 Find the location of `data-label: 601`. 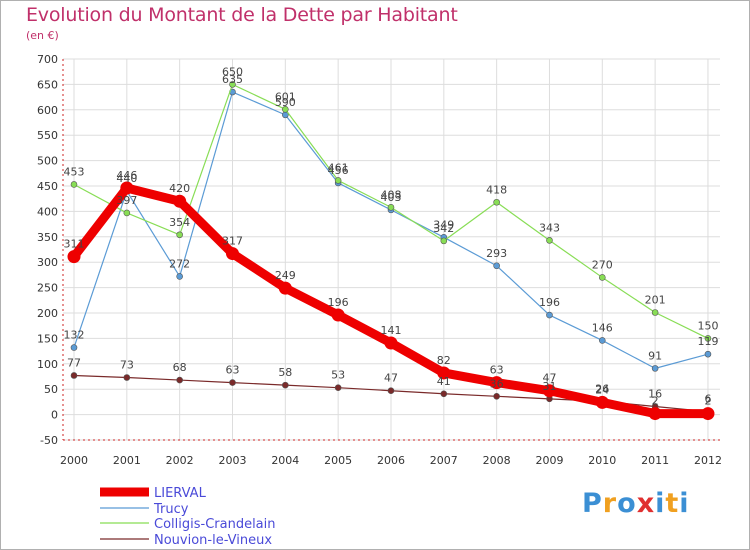

data-label: 601 is located at coordinates (285, 96).